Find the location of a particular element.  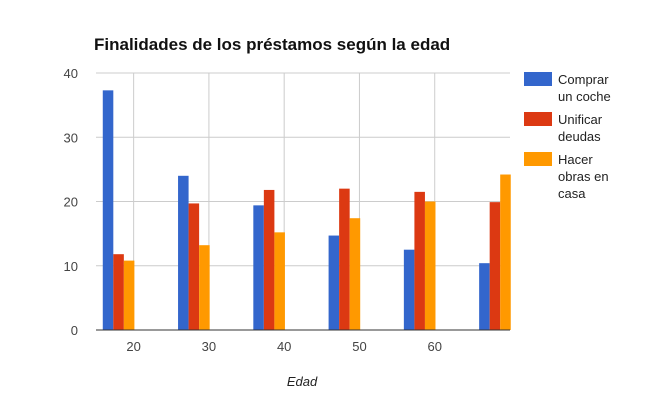

y-tick-label: 20 is located at coordinates (71, 202).